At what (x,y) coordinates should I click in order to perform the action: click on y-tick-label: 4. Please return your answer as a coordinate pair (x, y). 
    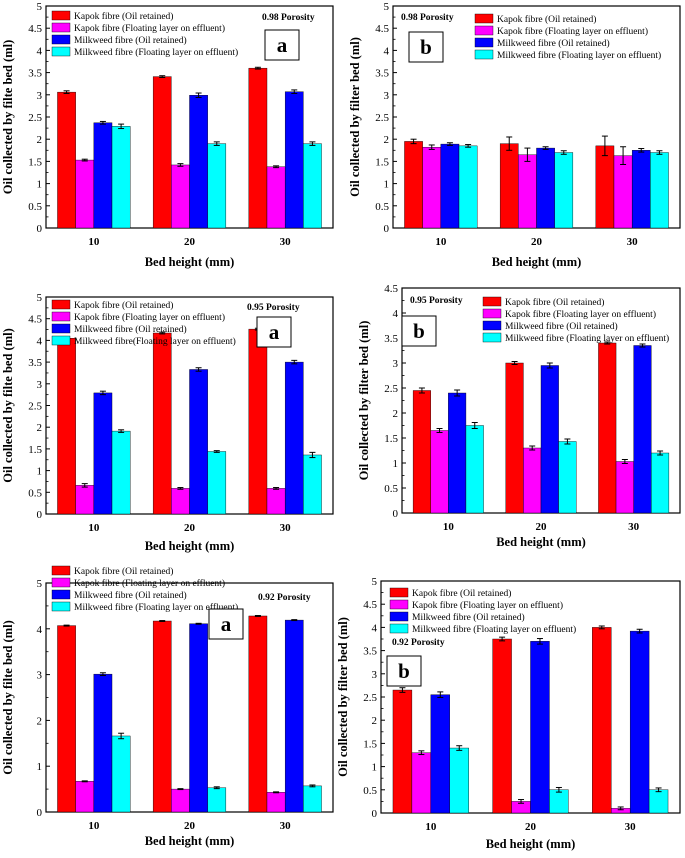
    Looking at the image, I should click on (396, 314).